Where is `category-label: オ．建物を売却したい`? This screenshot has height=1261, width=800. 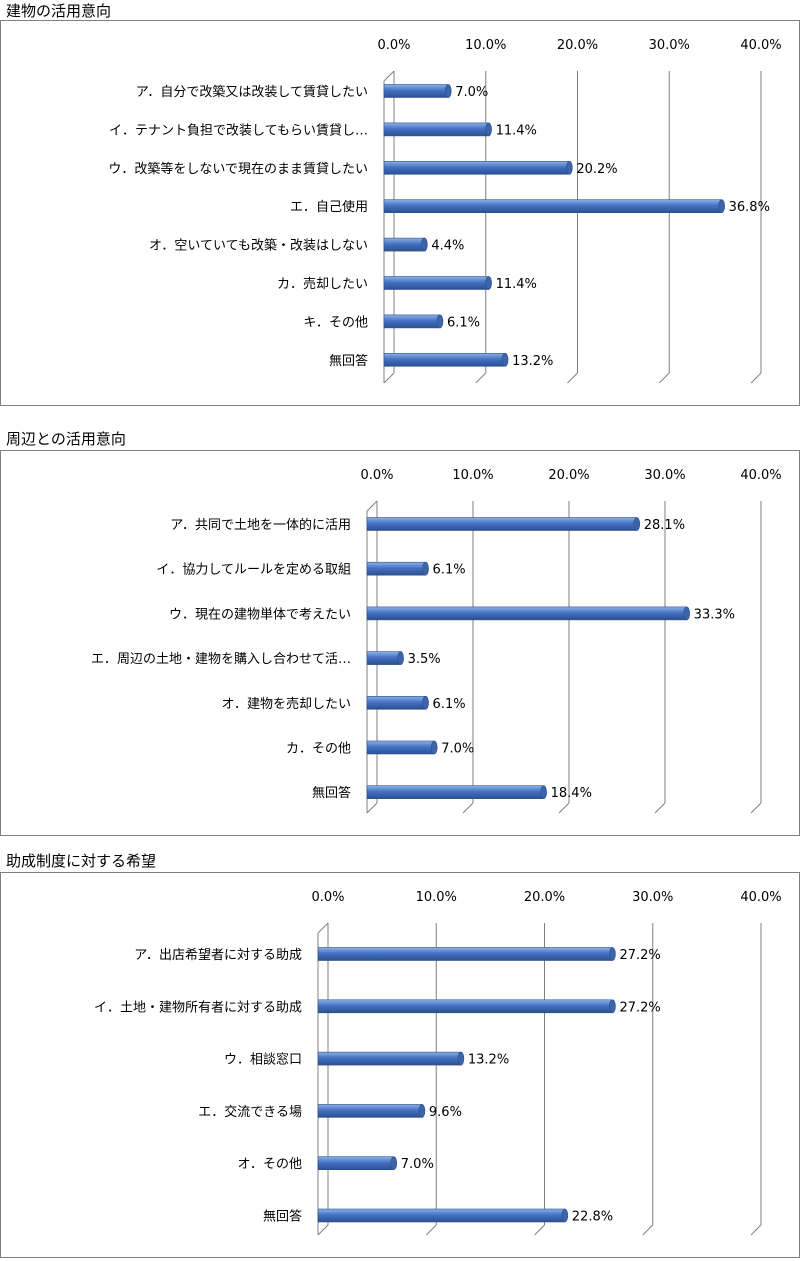 category-label: オ．建物を売却したい is located at coordinates (286, 704).